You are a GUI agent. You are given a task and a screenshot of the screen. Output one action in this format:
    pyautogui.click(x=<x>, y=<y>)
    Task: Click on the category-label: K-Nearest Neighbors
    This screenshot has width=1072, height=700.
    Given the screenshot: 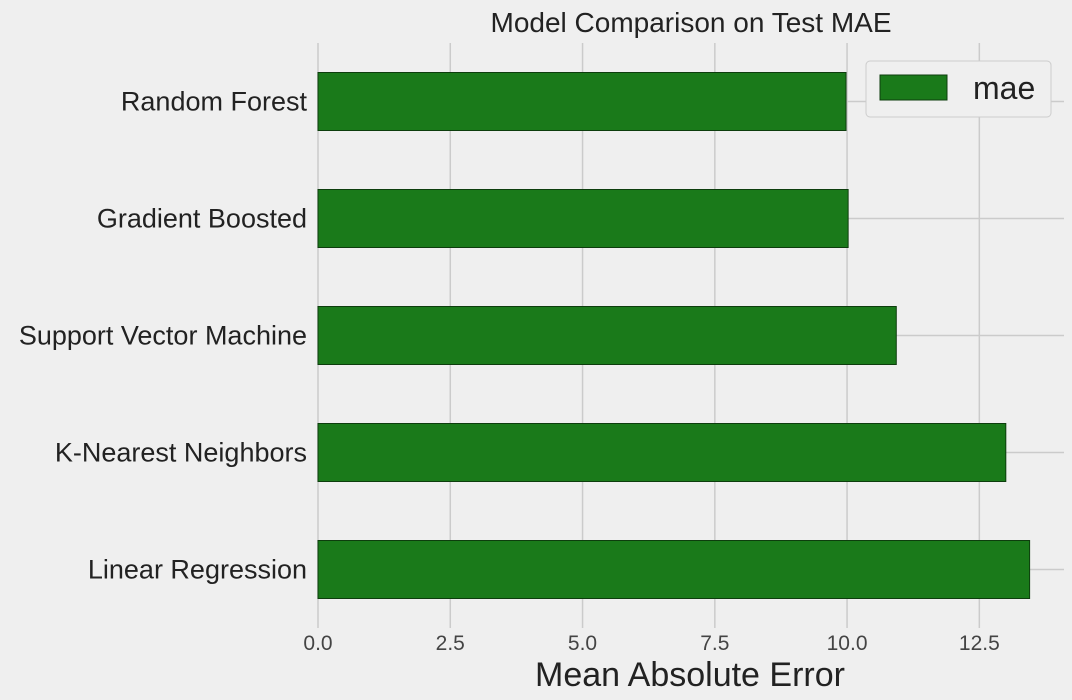 What is the action you would take?
    pyautogui.click(x=181, y=453)
    